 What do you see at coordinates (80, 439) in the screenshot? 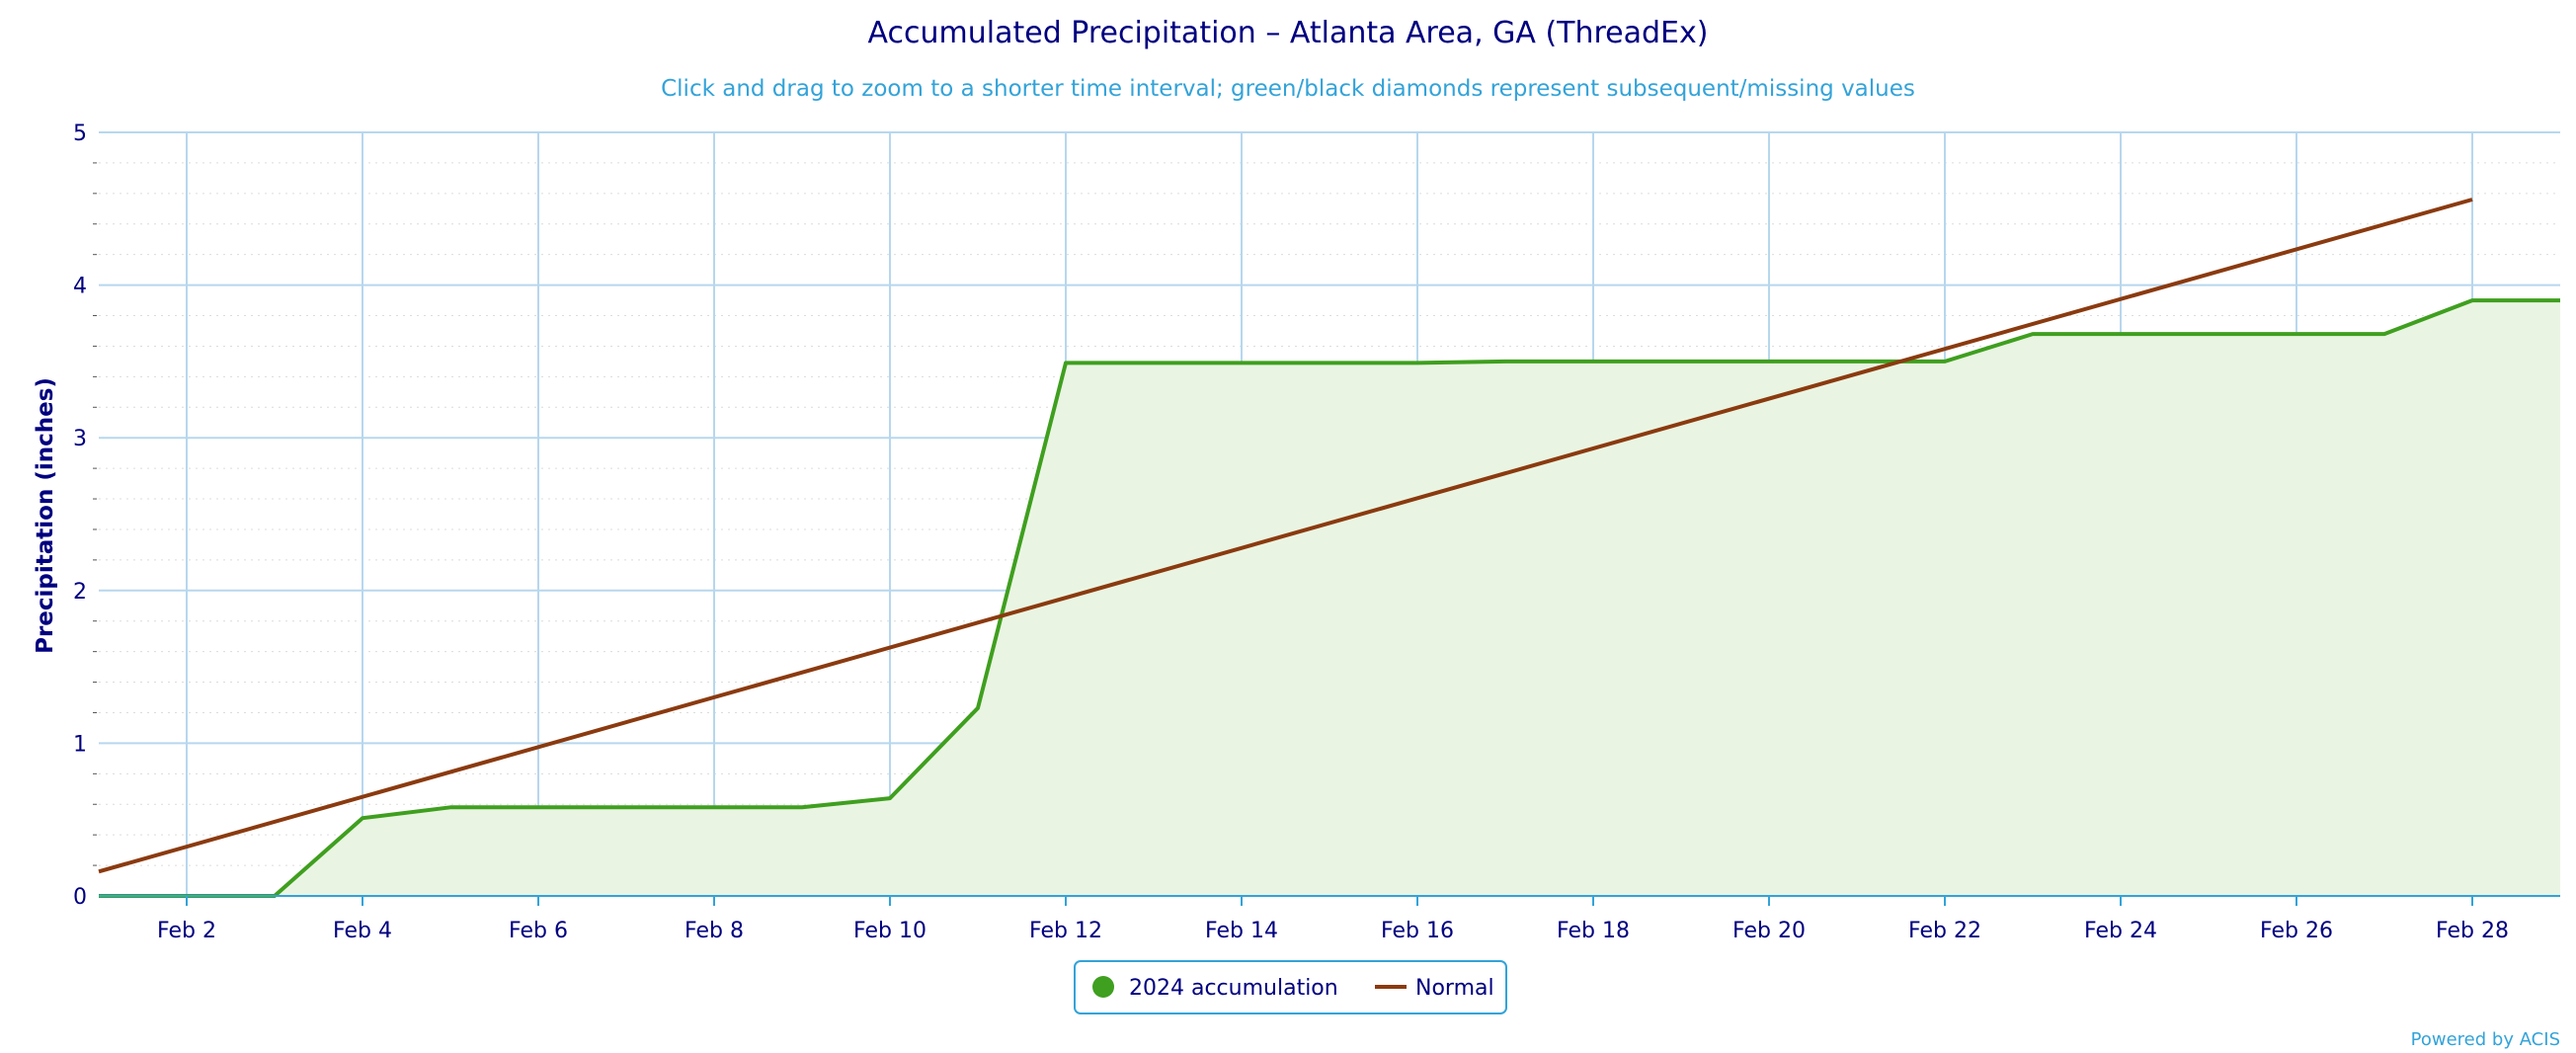
I see `y-tick-label: 3` at bounding box center [80, 439].